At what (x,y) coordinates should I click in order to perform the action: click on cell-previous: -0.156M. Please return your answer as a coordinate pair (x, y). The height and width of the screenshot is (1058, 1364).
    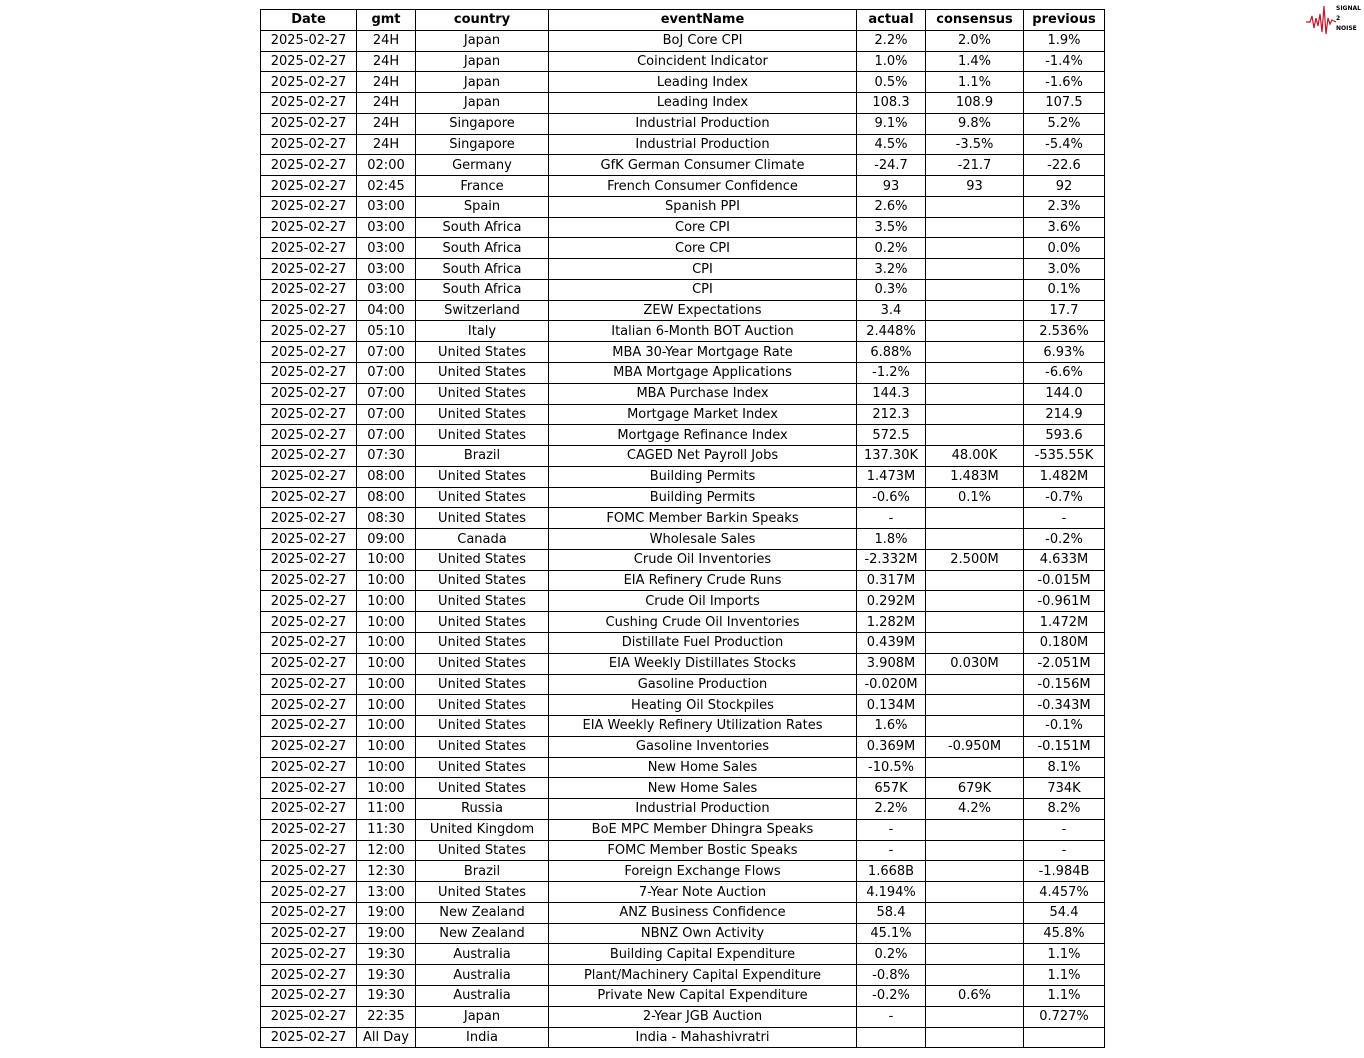
    Looking at the image, I should click on (1064, 684).